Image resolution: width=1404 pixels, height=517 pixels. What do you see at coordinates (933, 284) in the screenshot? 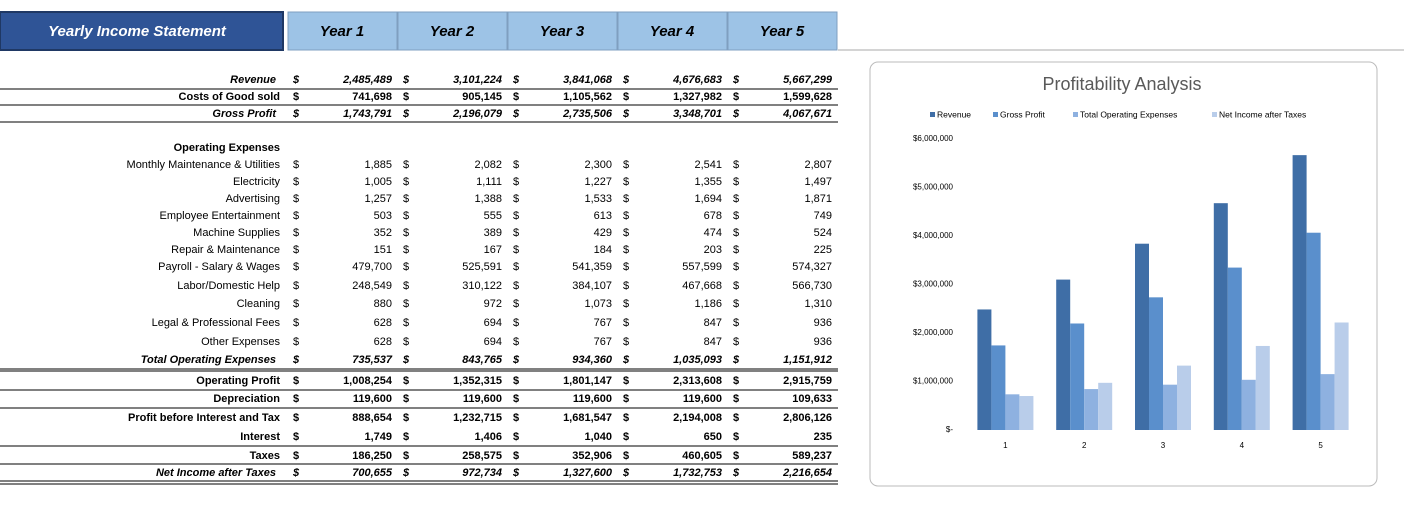
I see `y-tick-label: $3,000,000` at bounding box center [933, 284].